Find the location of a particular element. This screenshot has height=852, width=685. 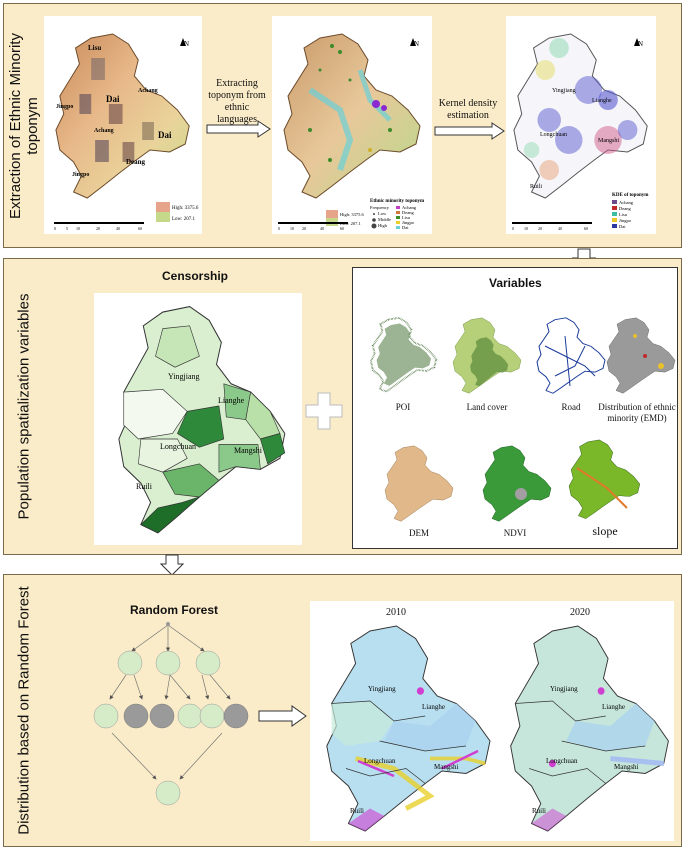

map1-label-2: Achang is located at coordinates (148, 91).